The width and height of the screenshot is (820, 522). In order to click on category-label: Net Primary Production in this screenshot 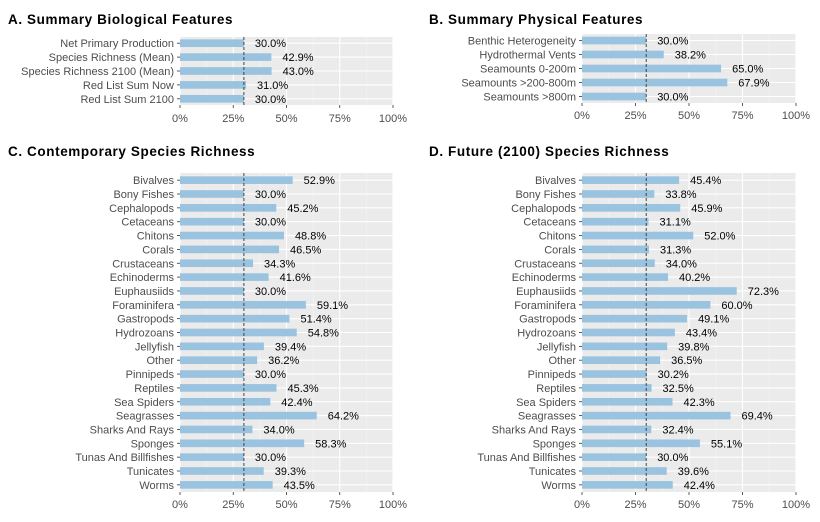, I will do `click(117, 44)`.